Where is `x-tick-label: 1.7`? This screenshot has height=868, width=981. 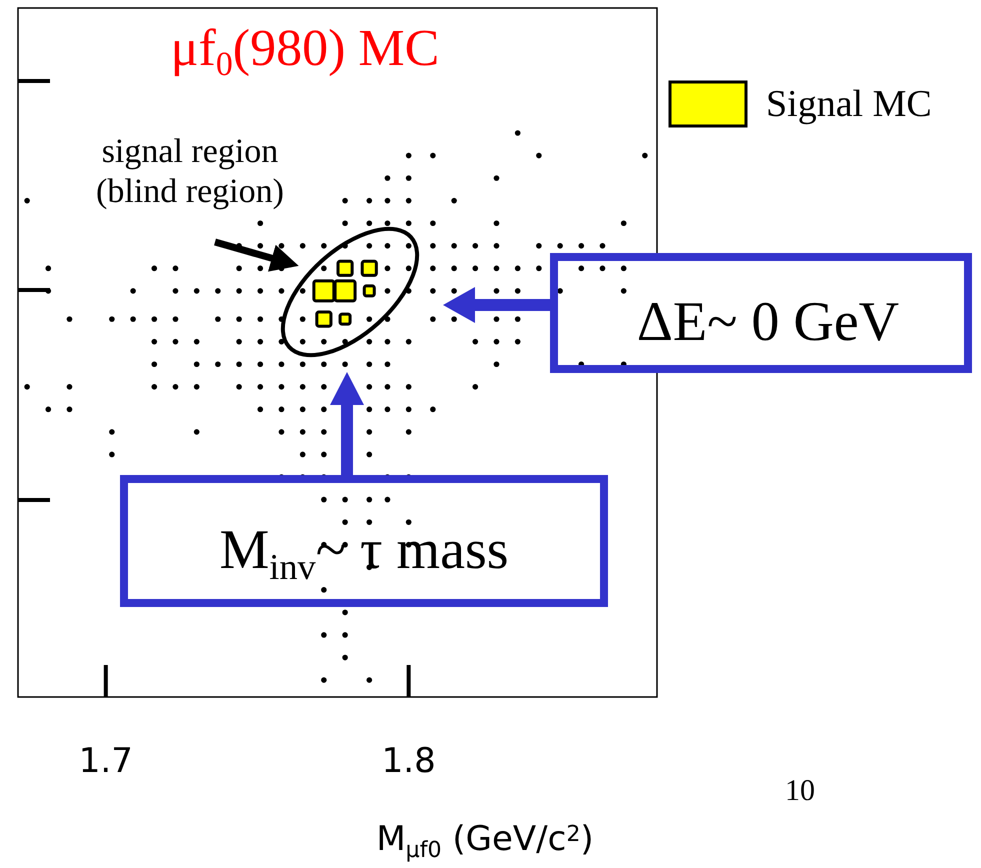 x-tick-label: 1.7 is located at coordinates (105, 761).